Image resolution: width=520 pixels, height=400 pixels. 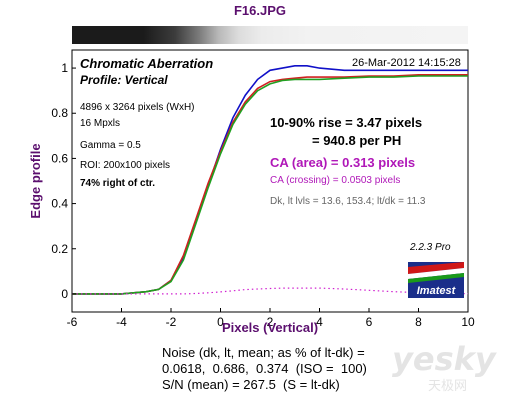 I want to click on profile-label: Profile: Vertical, so click(x=124, y=80).